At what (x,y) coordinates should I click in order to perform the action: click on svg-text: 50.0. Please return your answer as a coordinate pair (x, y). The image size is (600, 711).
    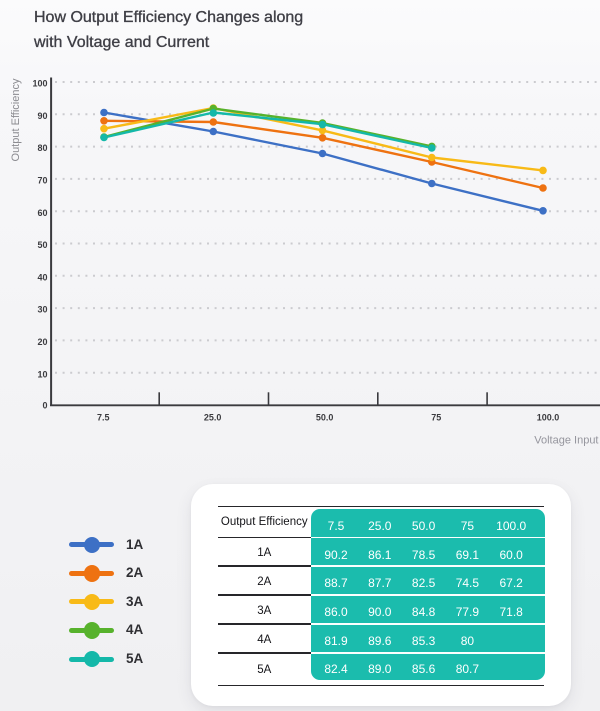
    Looking at the image, I should click on (325, 418).